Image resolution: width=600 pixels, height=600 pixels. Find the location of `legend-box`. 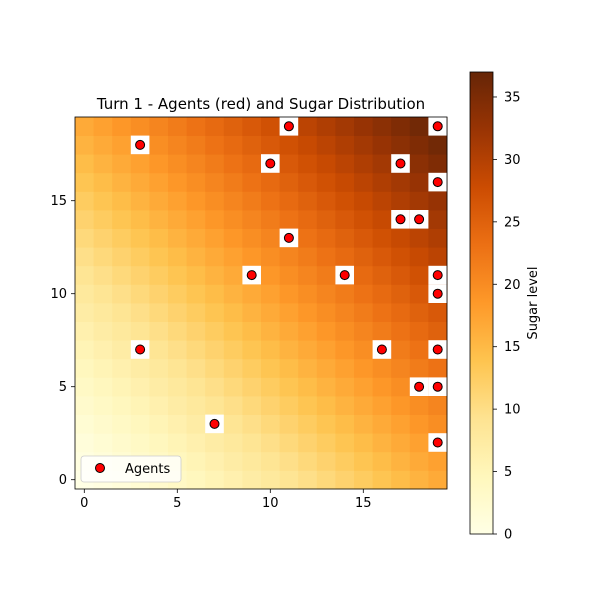

legend-box is located at coordinates (131, 469).